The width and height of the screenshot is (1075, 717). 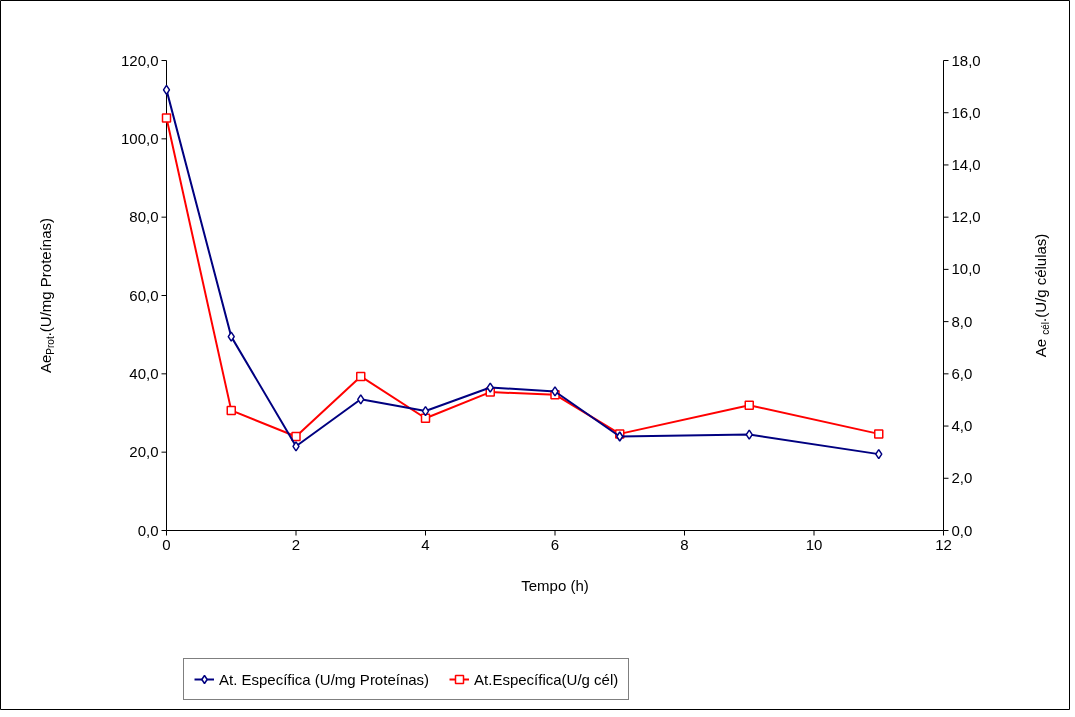 What do you see at coordinates (144, 452) in the screenshot?
I see `y-tick-label: 20,0` at bounding box center [144, 452].